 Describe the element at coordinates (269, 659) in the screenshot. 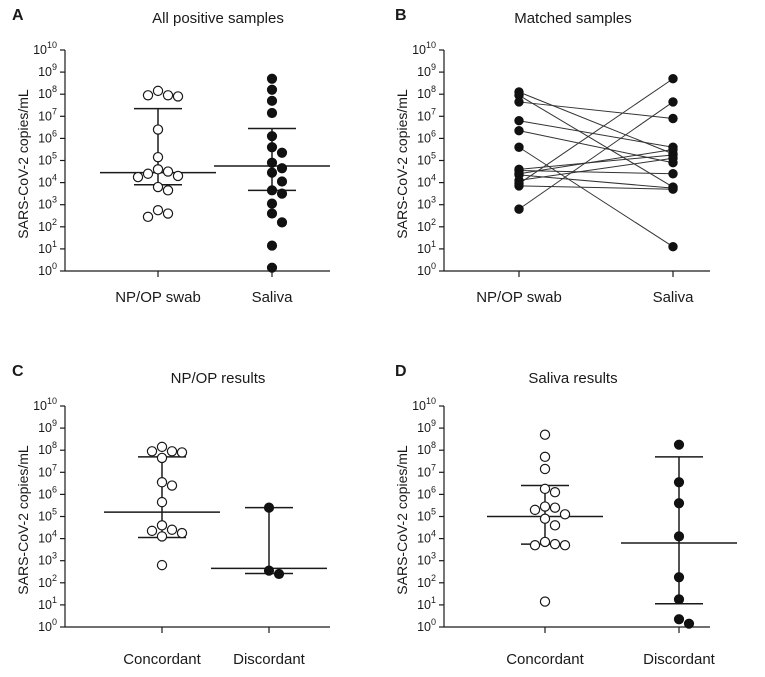

I see `x-category-label: Discordant` at that location.